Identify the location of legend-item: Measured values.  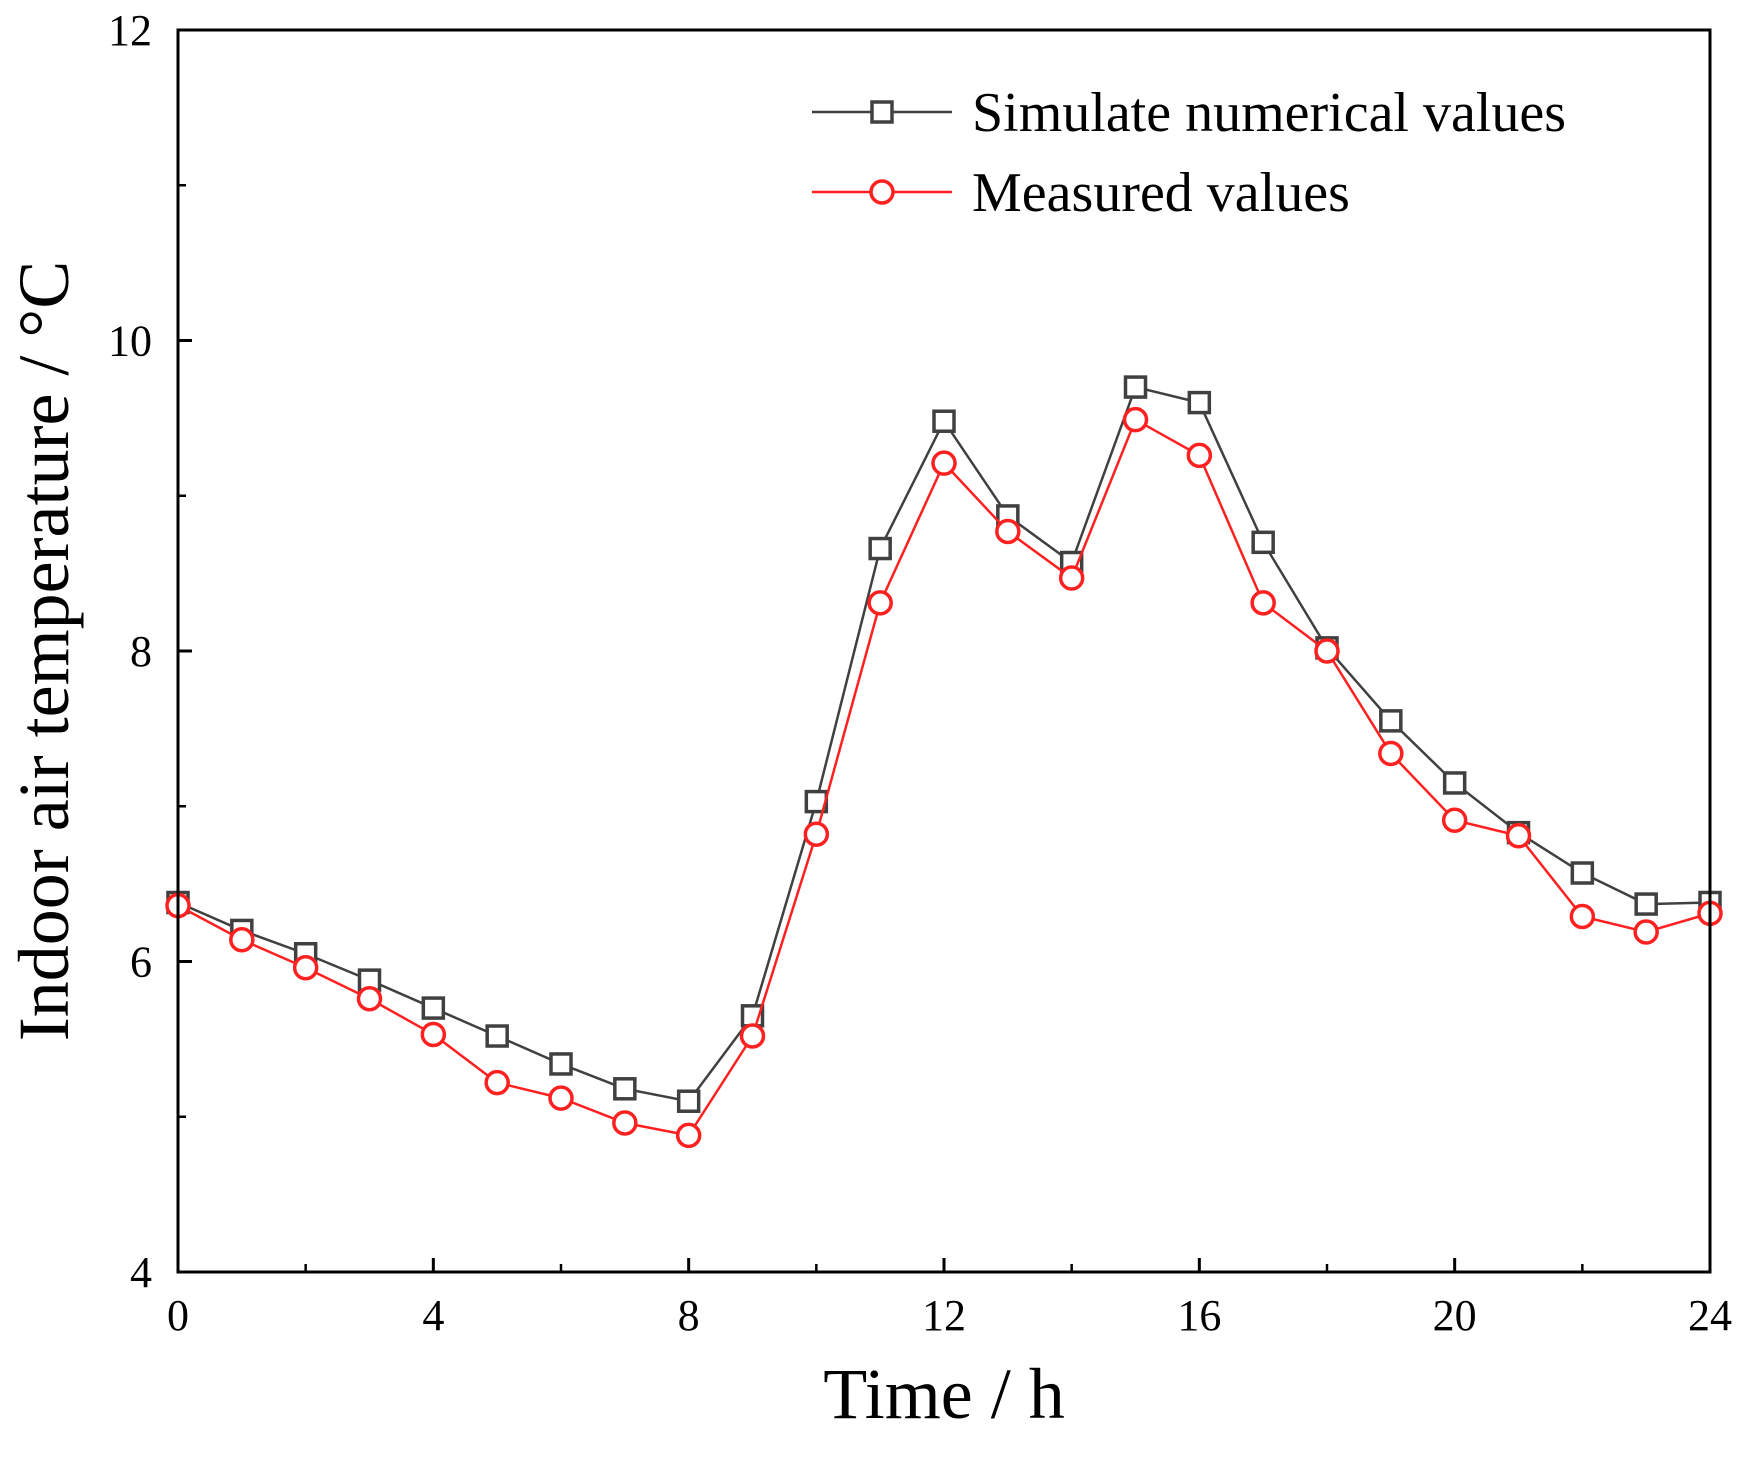
(1081, 193).